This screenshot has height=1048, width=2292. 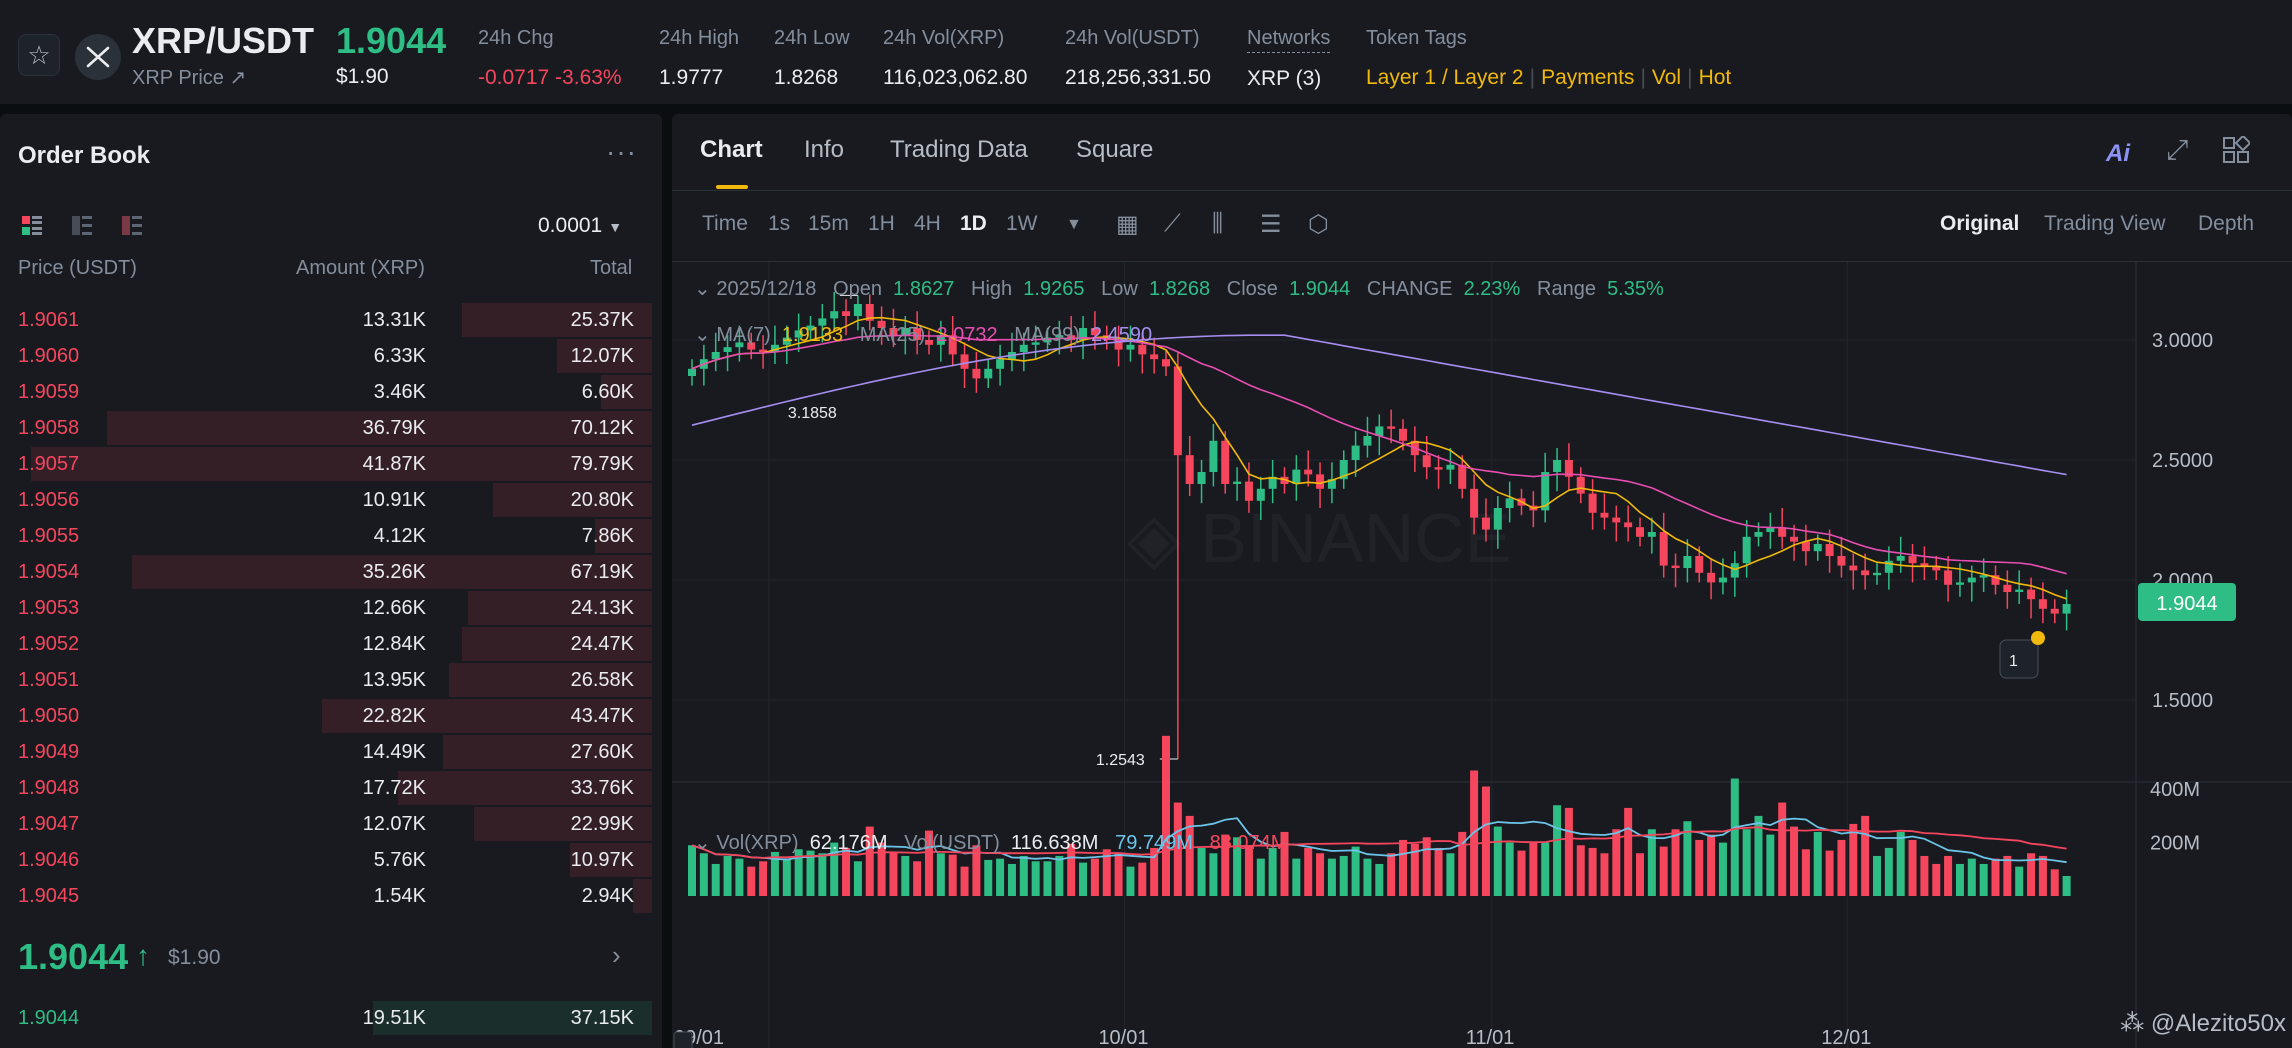 What do you see at coordinates (725, 223) in the screenshot?
I see `timeframe-time: Time` at bounding box center [725, 223].